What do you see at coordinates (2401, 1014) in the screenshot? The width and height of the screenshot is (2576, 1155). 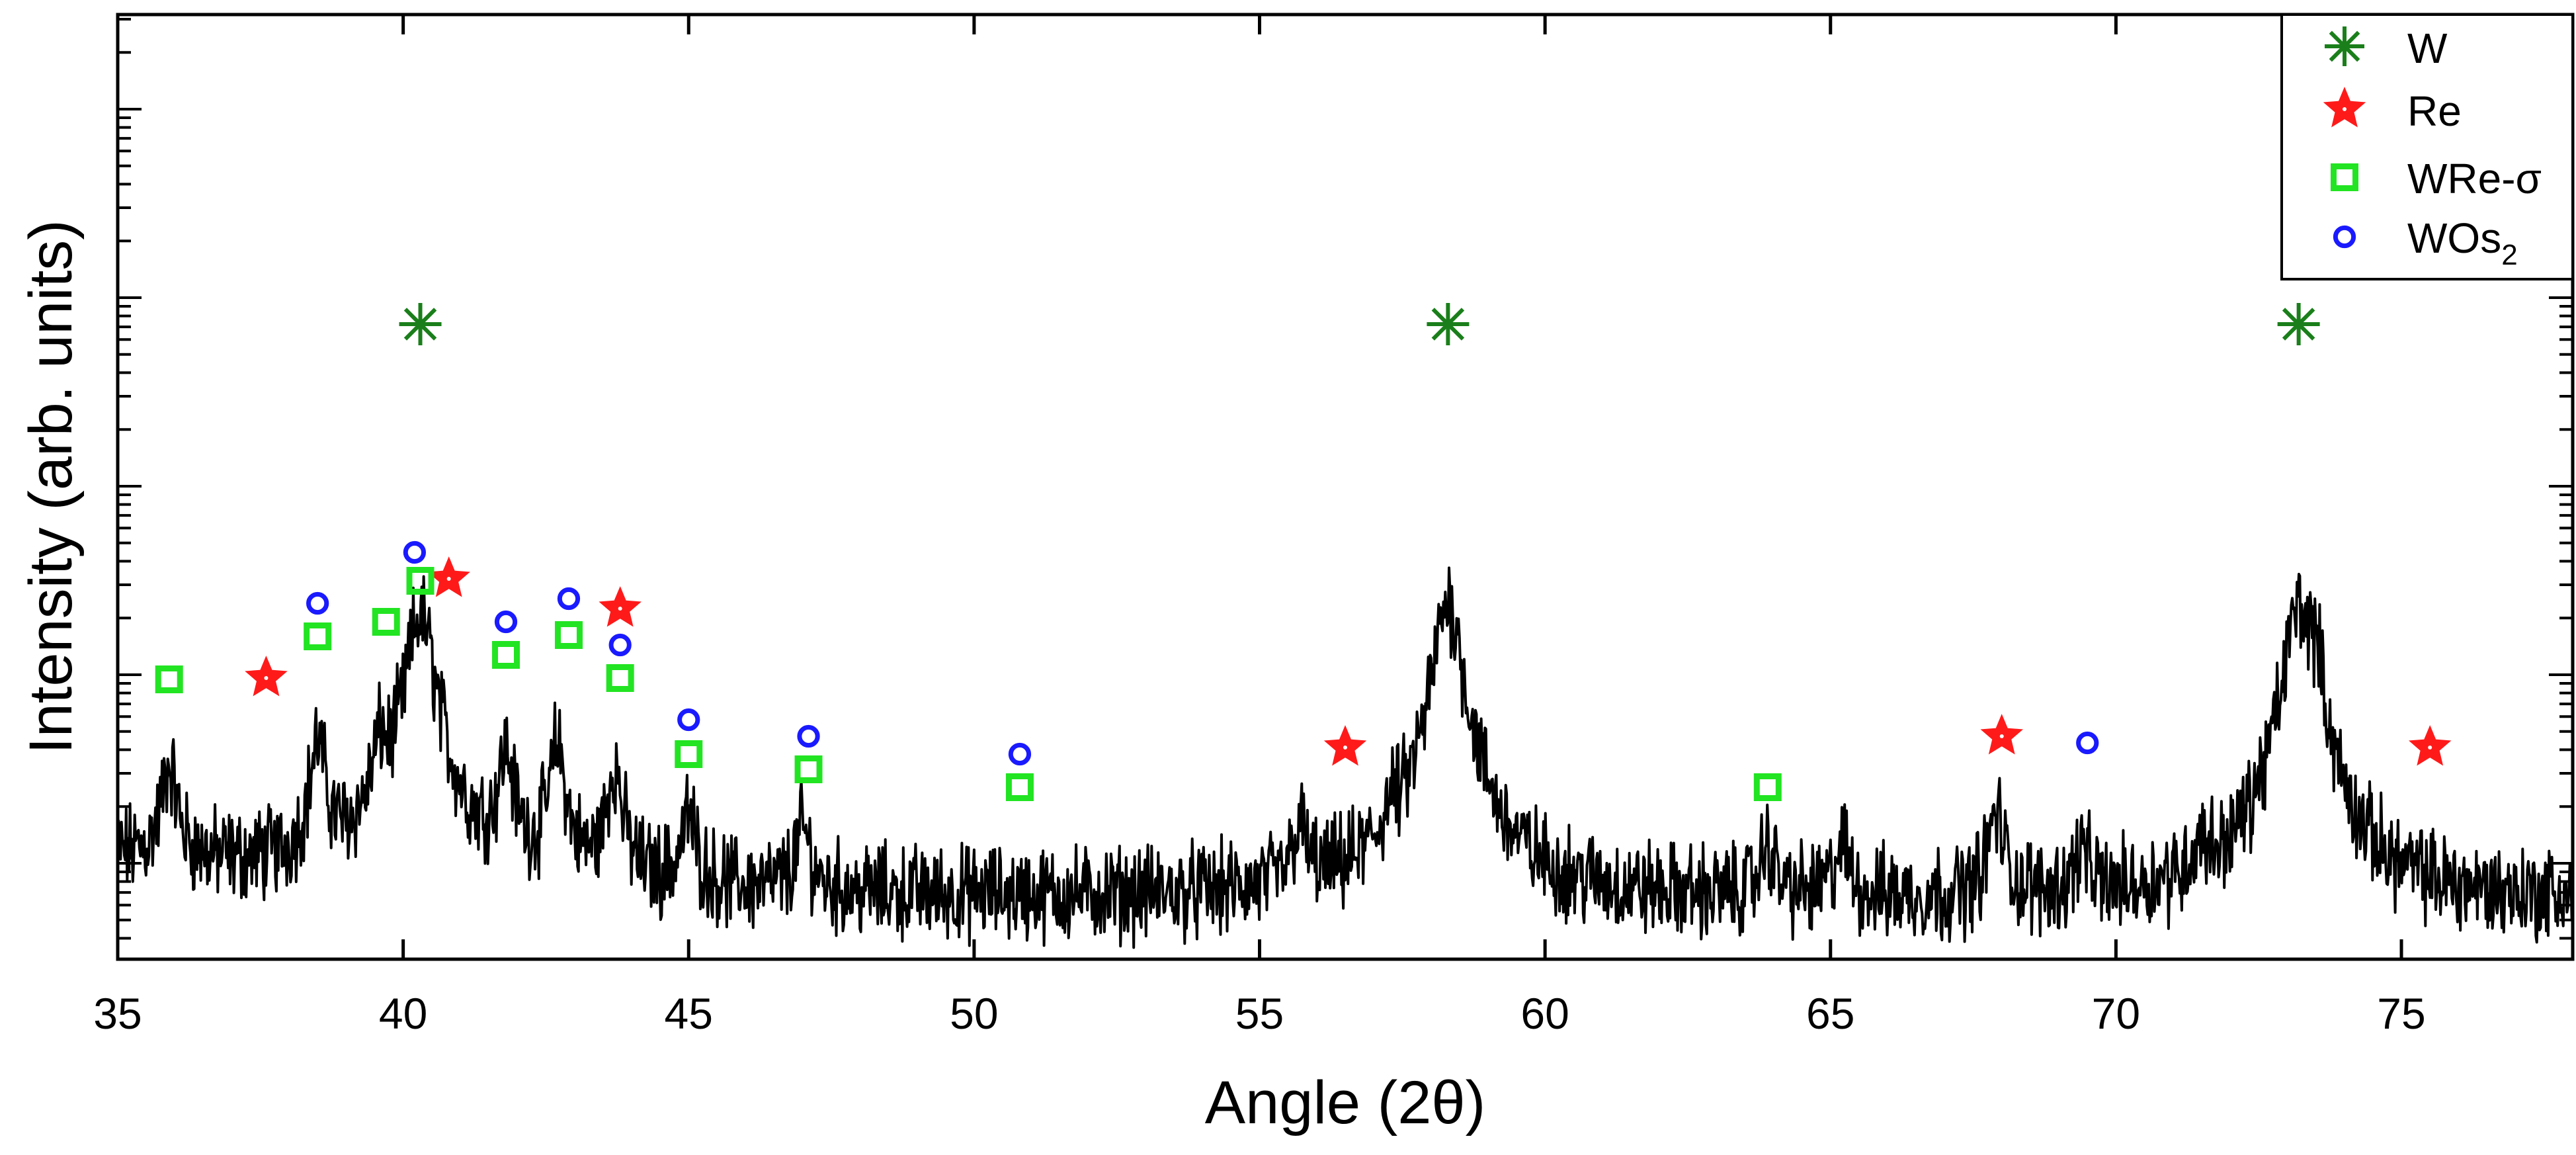 I see `x-tick-label-75: 75` at bounding box center [2401, 1014].